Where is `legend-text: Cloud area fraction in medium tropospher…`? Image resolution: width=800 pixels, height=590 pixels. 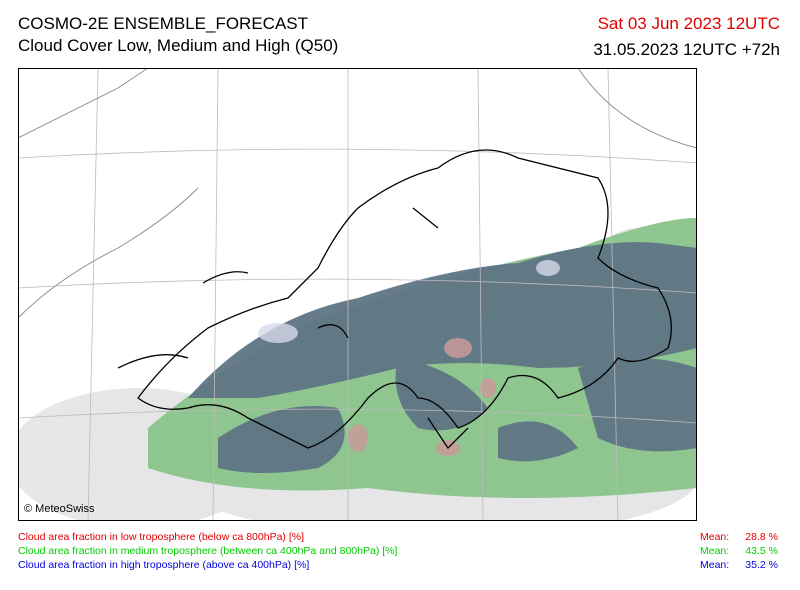
legend-text: Cloud area fraction in medium tropospher… is located at coordinates (208, 551).